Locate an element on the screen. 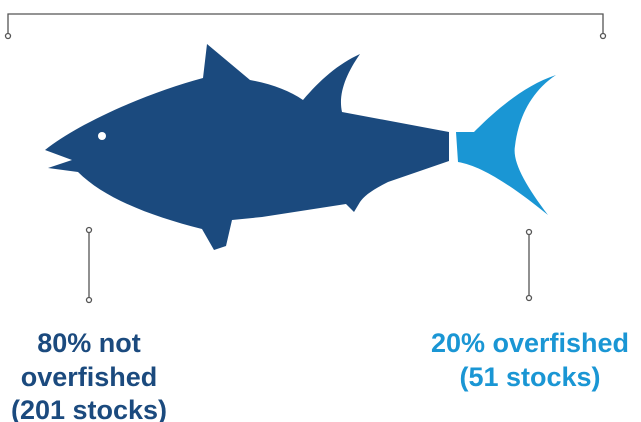 The height and width of the screenshot is (422, 641). label-line: 80% not is located at coordinates (89, 343).